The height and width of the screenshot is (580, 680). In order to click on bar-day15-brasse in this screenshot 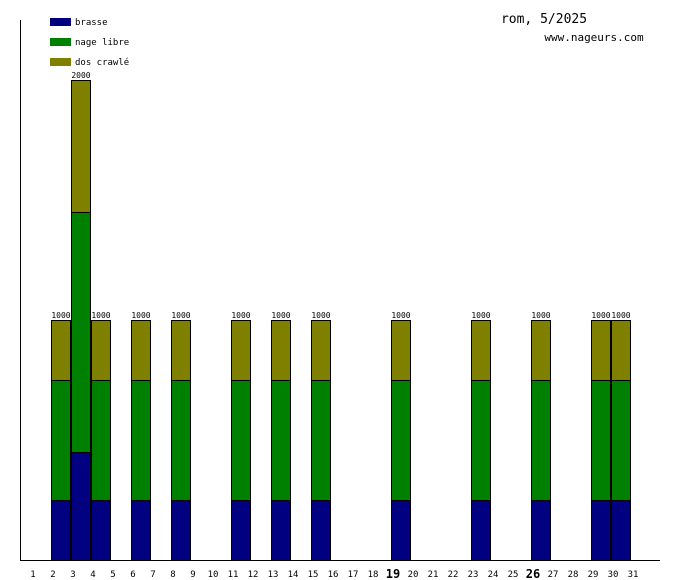, I will do `click(321, 530)`.